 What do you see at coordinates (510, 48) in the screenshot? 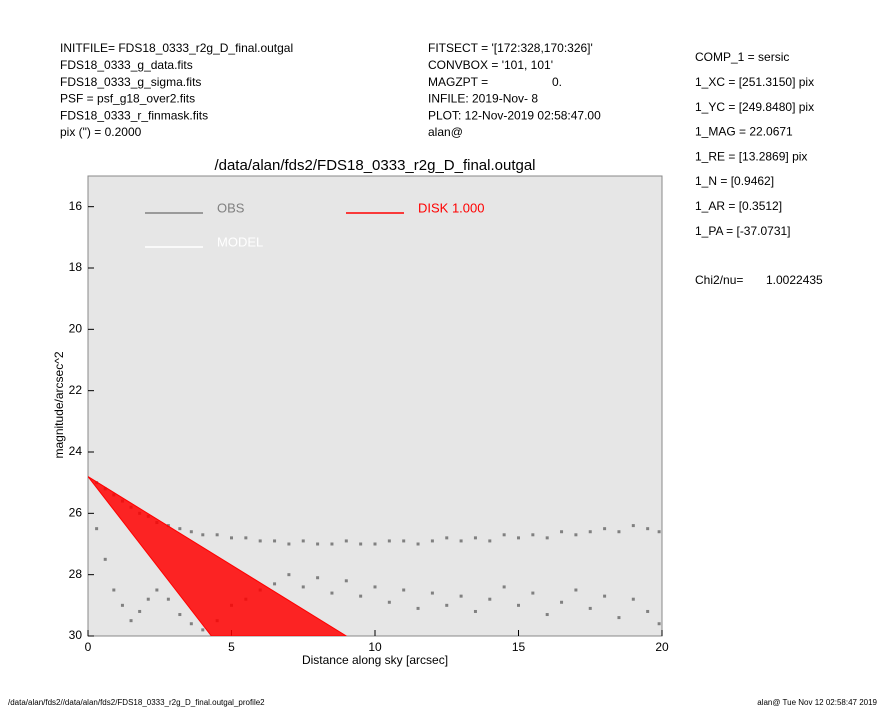
I see `header-middle-line: FITSECT = '[172:328,170:326]'` at bounding box center [510, 48].